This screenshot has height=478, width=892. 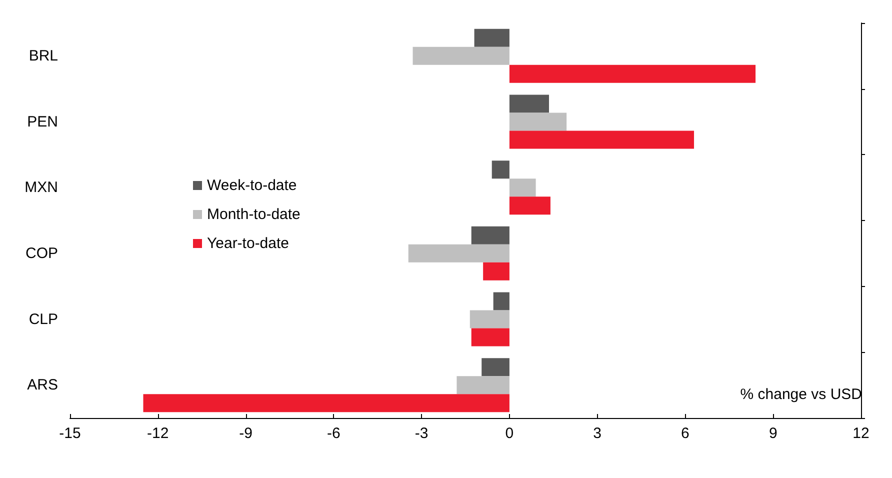 What do you see at coordinates (801, 394) in the screenshot?
I see `annotation: % change vs USD` at bounding box center [801, 394].